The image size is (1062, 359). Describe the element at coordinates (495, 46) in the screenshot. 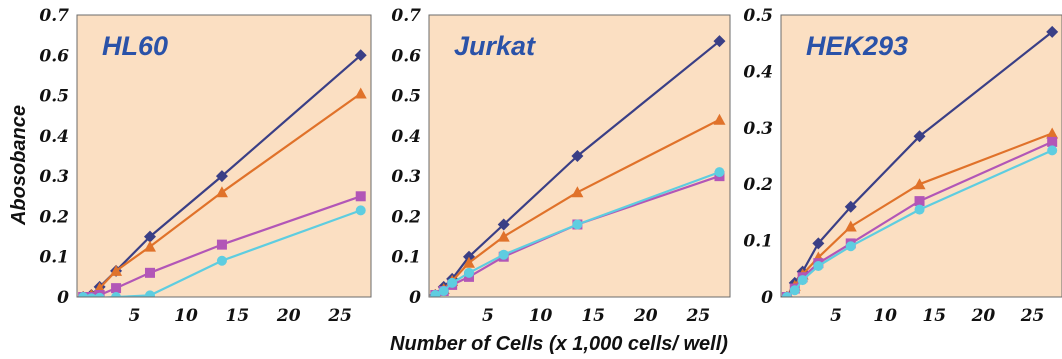

I see `panel-title: Jurkat` at that location.